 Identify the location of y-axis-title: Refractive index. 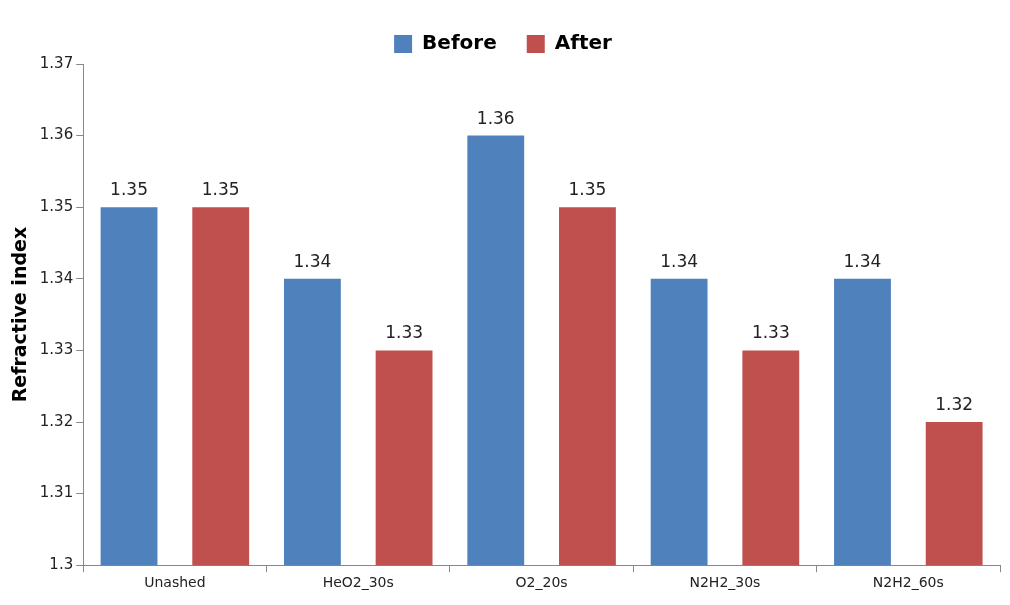
(19, 314).